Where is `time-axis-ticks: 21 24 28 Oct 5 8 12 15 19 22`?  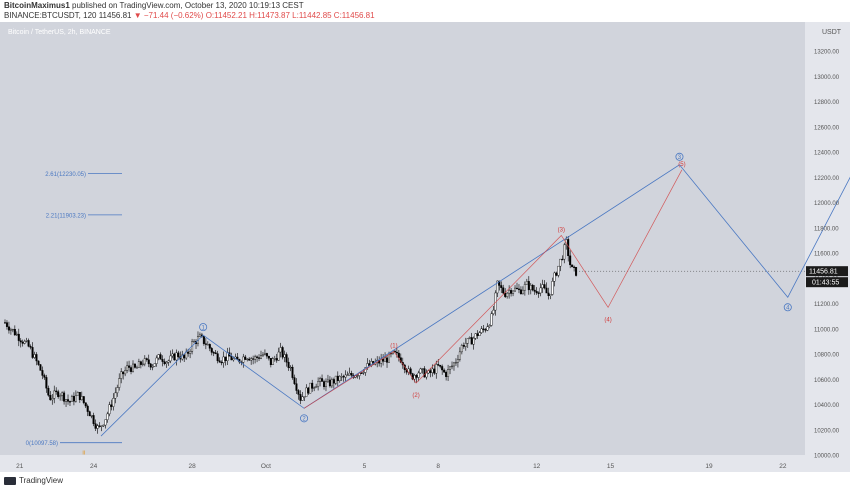 time-axis-ticks: 21 24 28 Oct 5 8 12 15 19 22 is located at coordinates (401, 466).